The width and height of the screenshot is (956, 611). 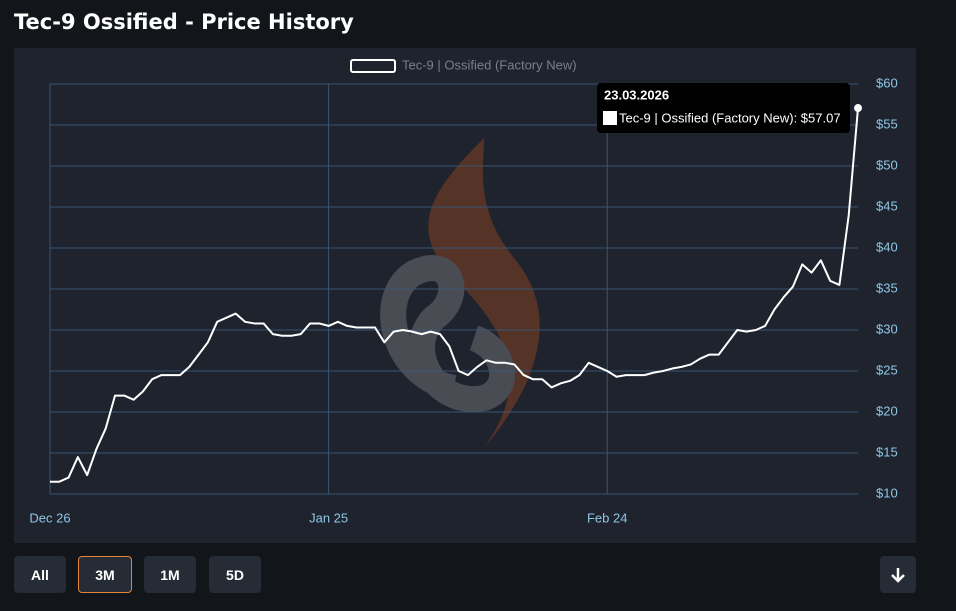 I want to click on y-tick-label: $35, so click(x=887, y=287).